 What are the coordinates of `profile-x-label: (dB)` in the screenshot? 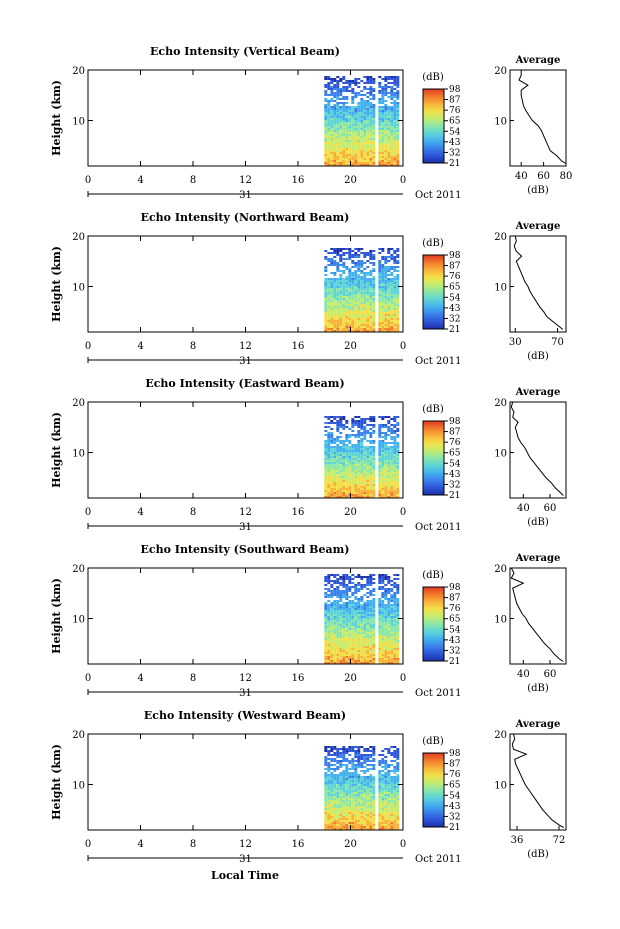 It's located at (538, 688).